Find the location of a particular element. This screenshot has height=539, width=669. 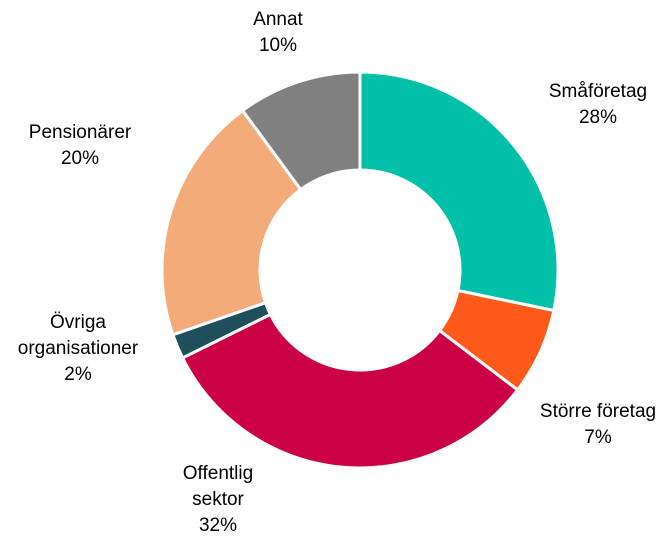

slice-label: Offentlig sektor 32% is located at coordinates (218, 500).